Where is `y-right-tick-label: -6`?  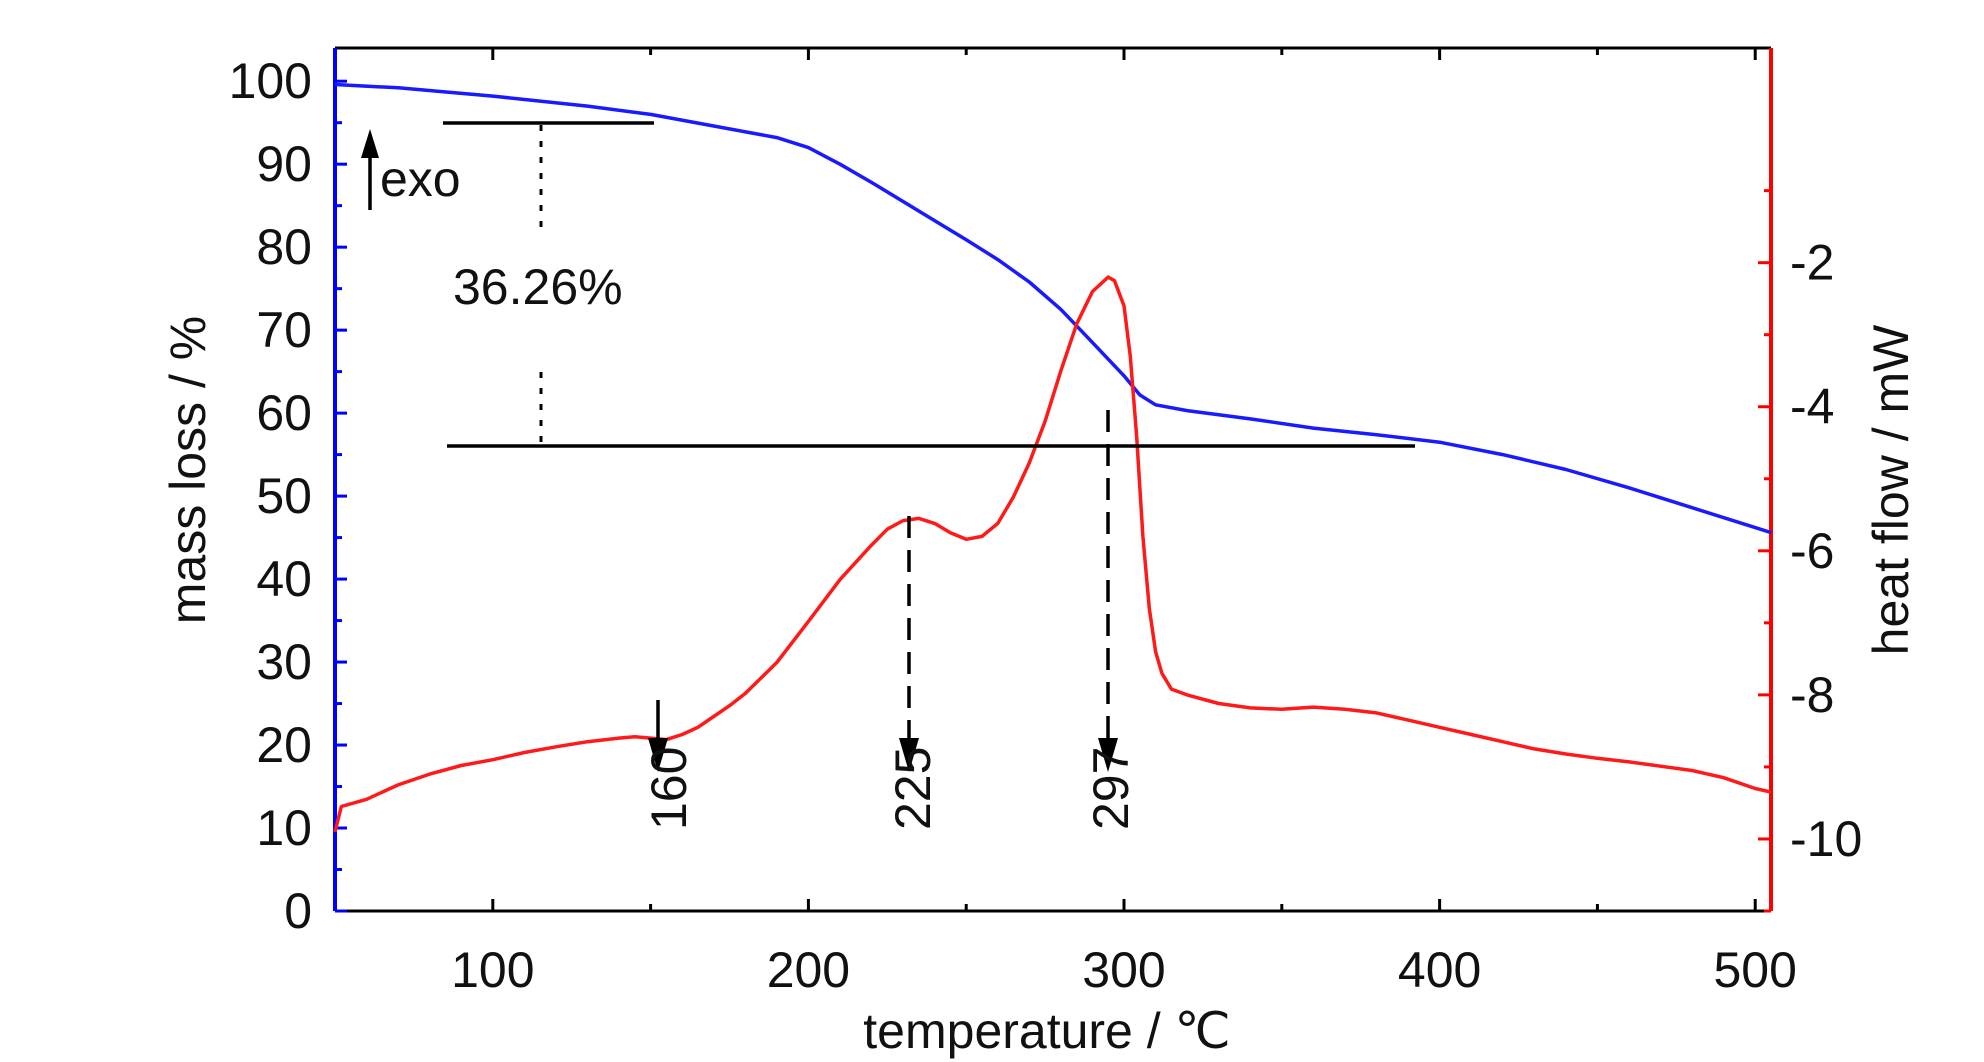
y-right-tick-label: -6 is located at coordinates (1812, 551).